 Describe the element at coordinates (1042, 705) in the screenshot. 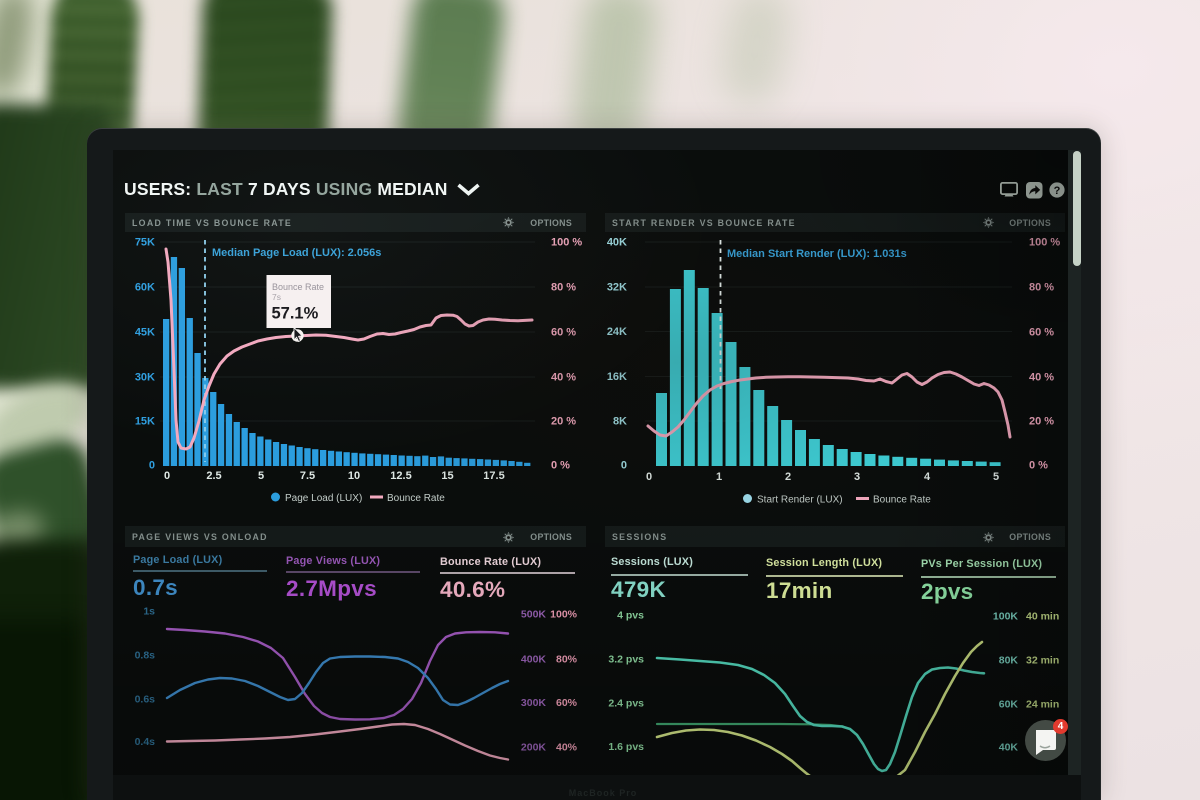

I see `svg-text: 24 min` at that location.